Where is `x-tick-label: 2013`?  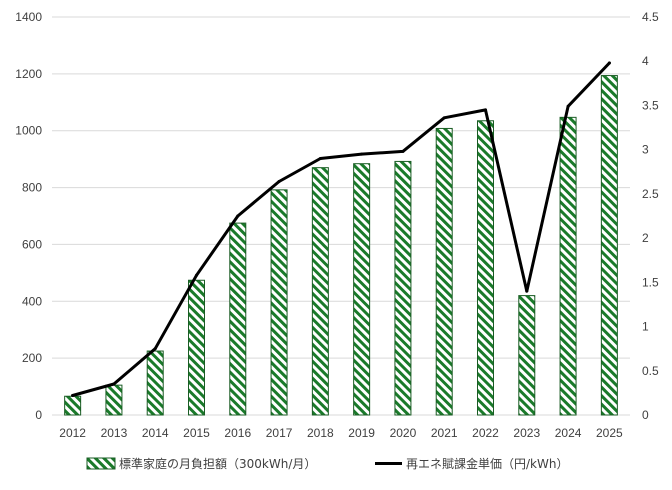 x-tick-label: 2013 is located at coordinates (114, 433).